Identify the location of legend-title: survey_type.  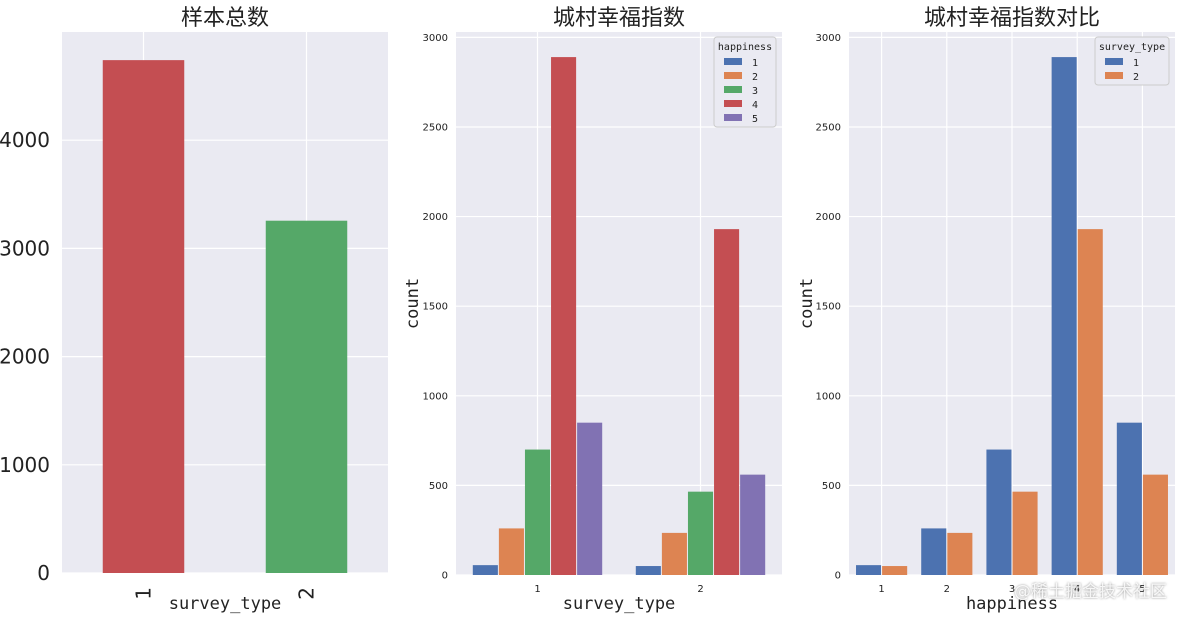
(1132, 47).